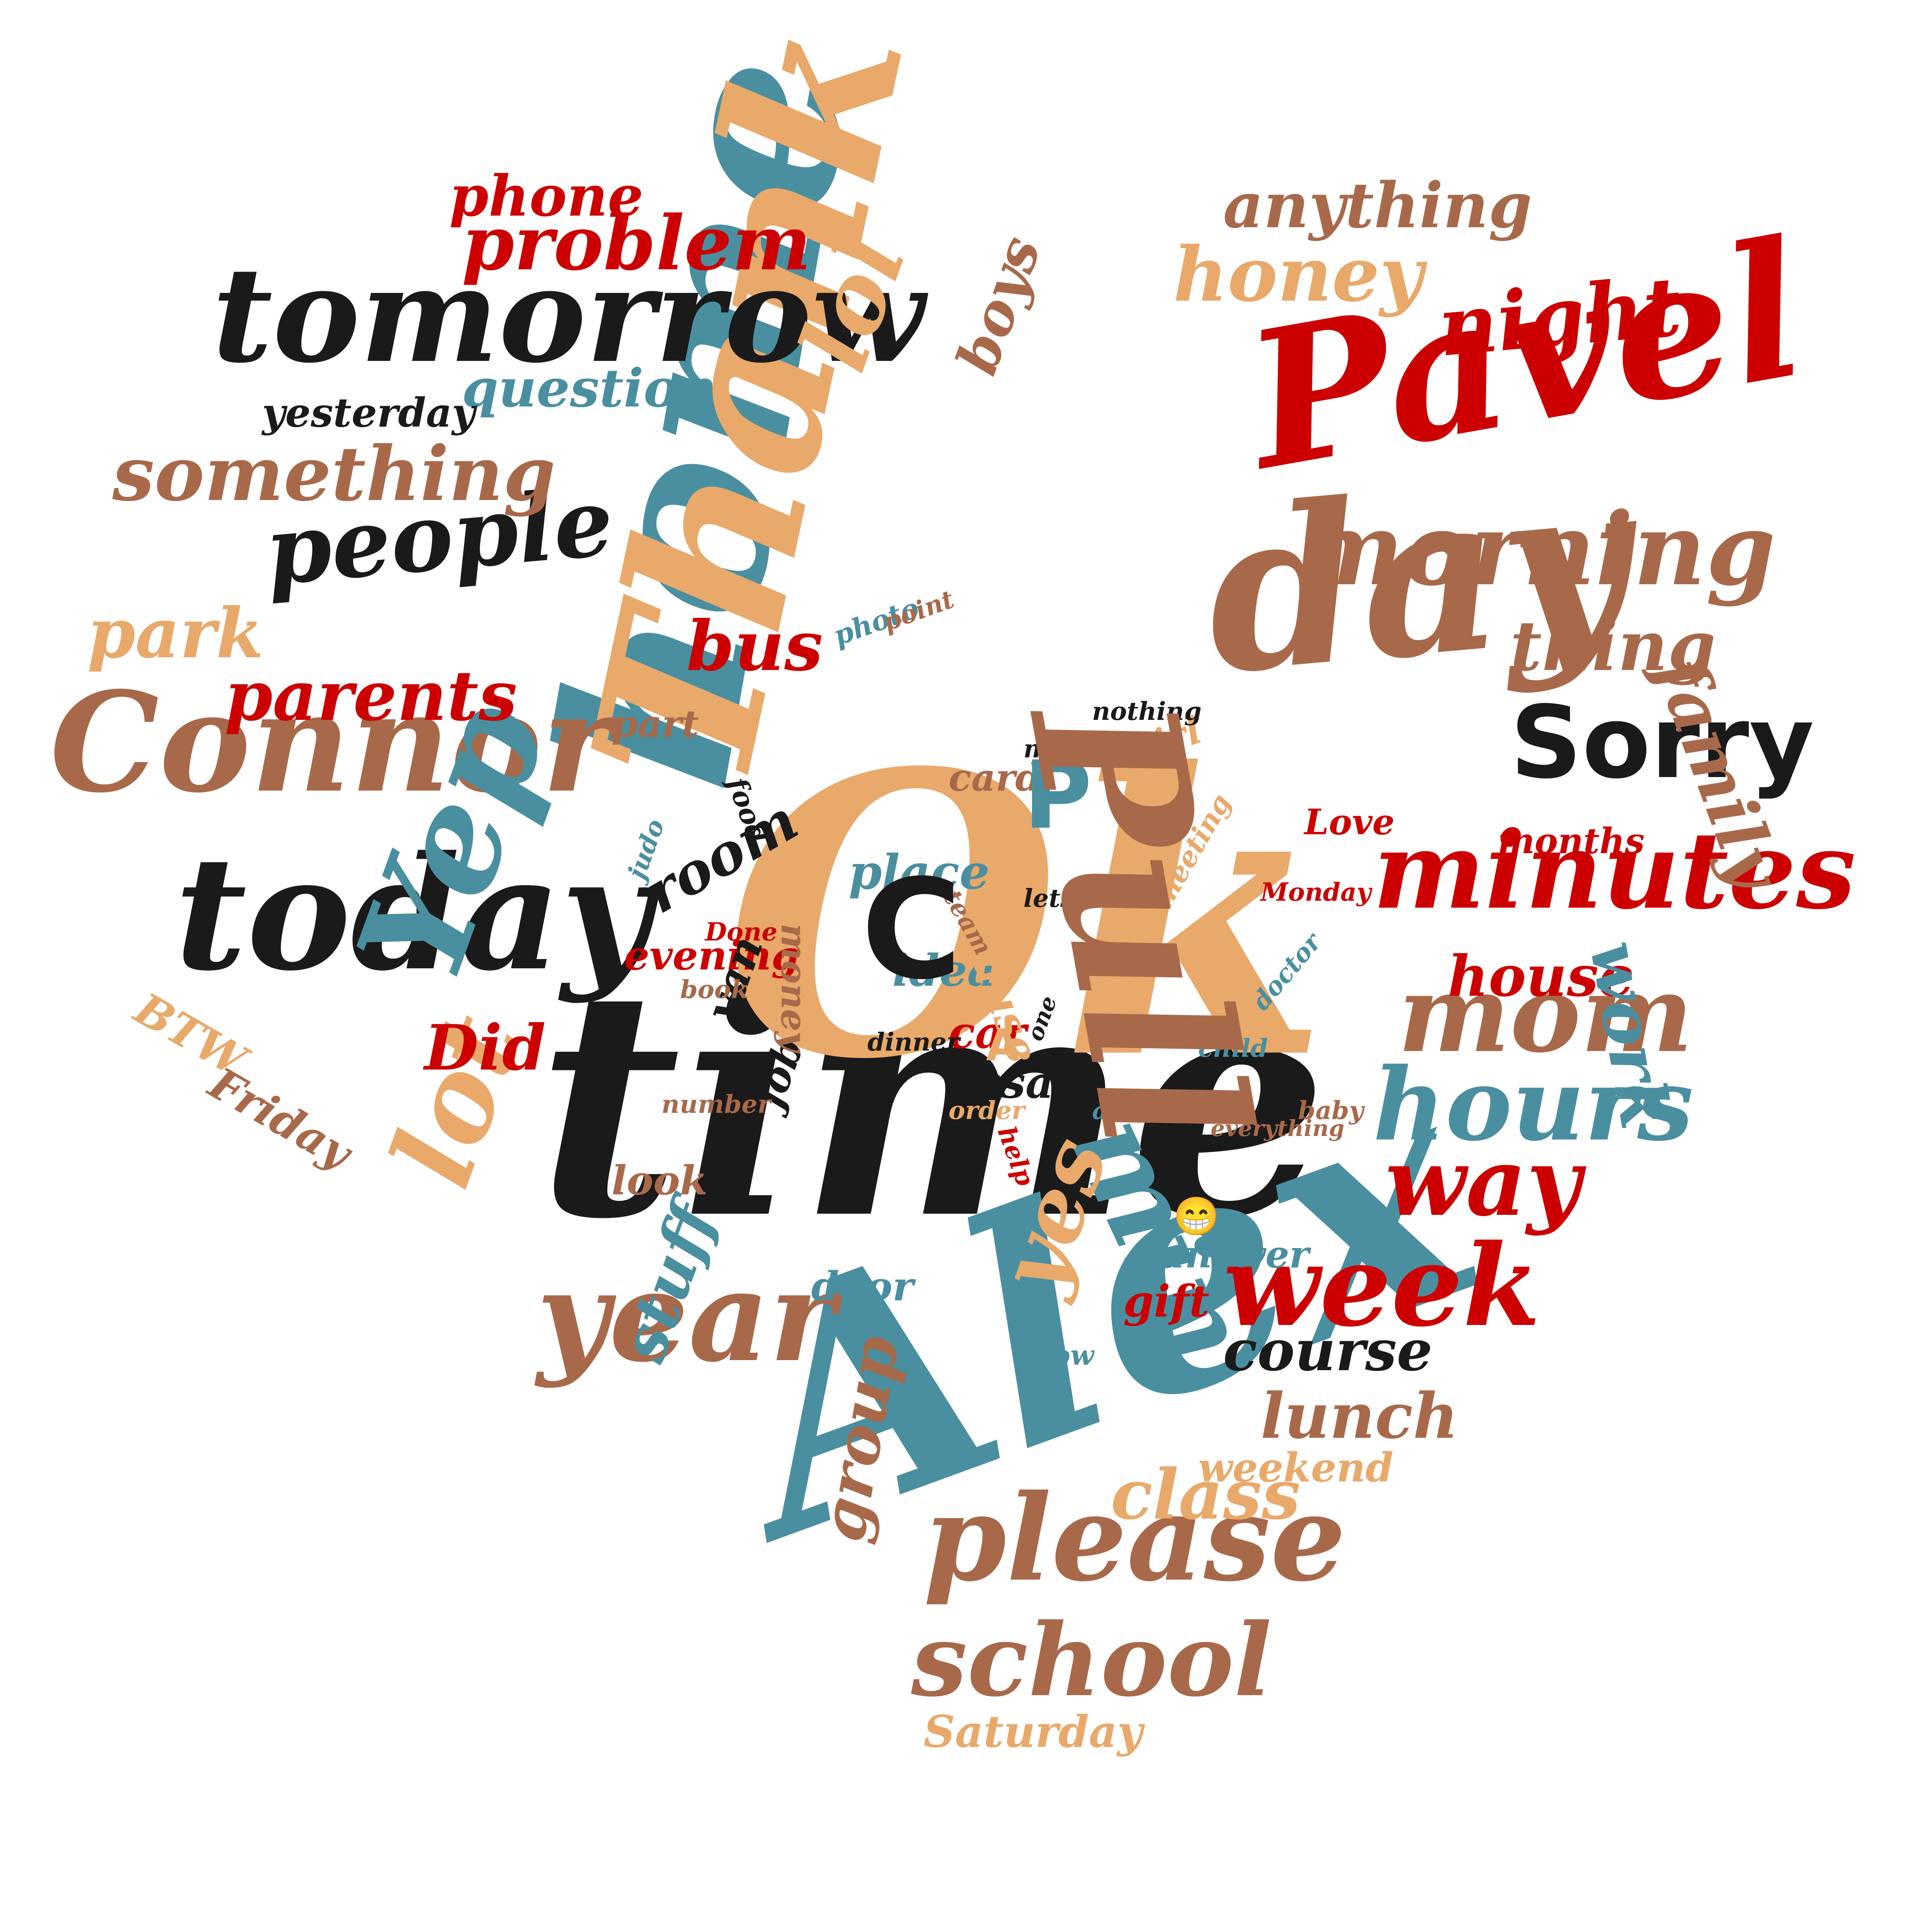 The image size is (1932, 1932). What do you see at coordinates (1613, 645) in the screenshot?
I see `cloud-word-thing: thing` at bounding box center [1613, 645].